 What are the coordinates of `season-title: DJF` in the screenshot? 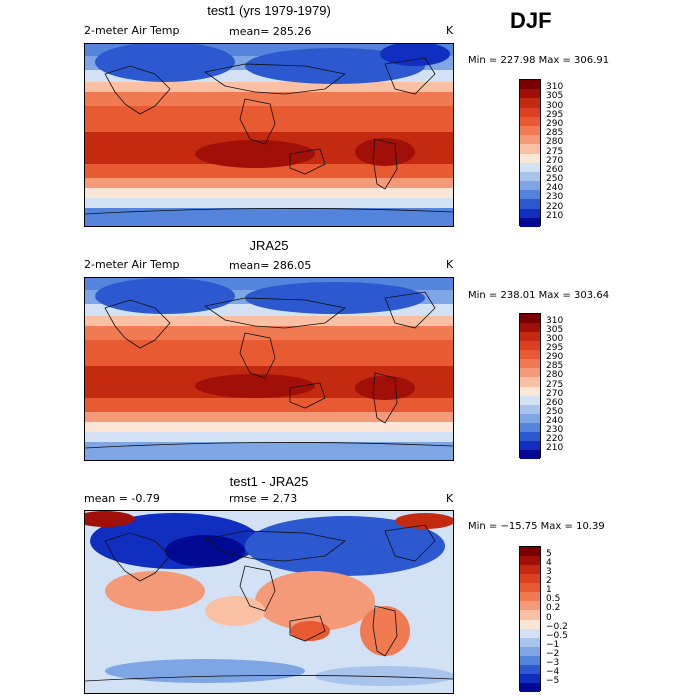 It's located at (531, 20).